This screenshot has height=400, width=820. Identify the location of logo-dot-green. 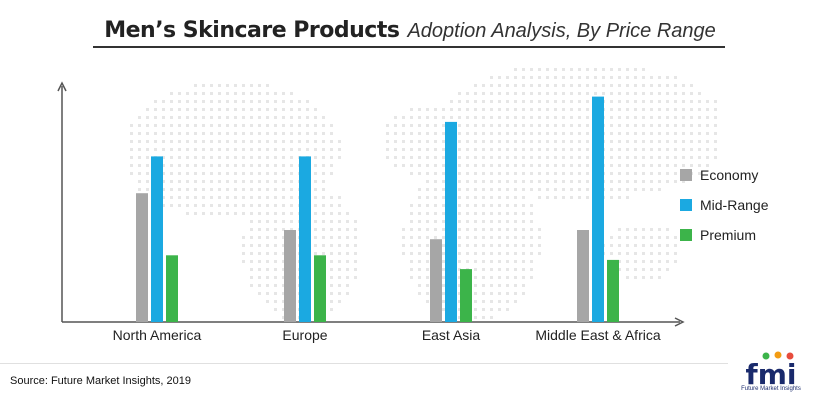
(766, 356).